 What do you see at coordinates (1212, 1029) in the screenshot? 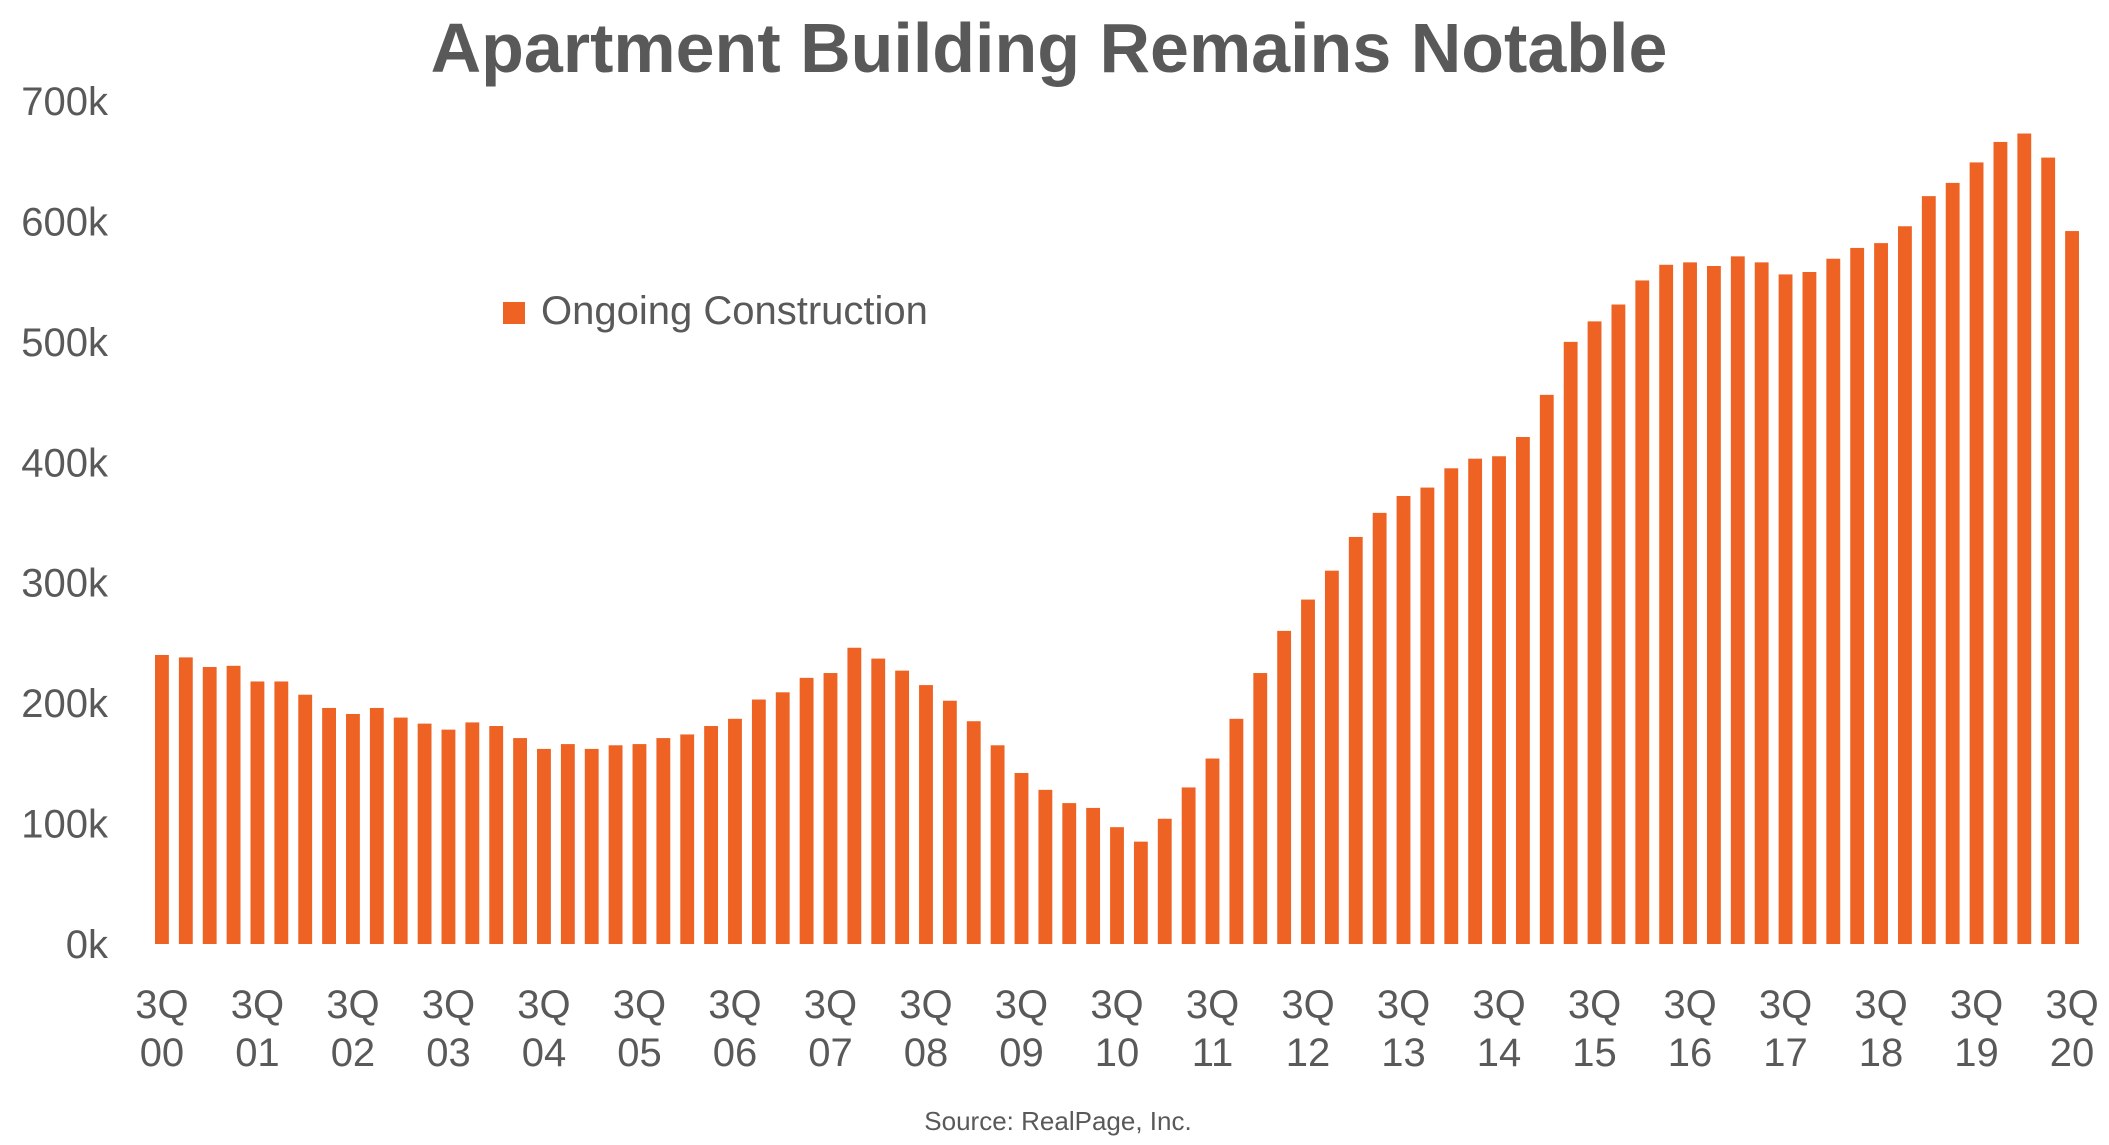
I see `x-tick-label: 3Q 11` at bounding box center [1212, 1029].